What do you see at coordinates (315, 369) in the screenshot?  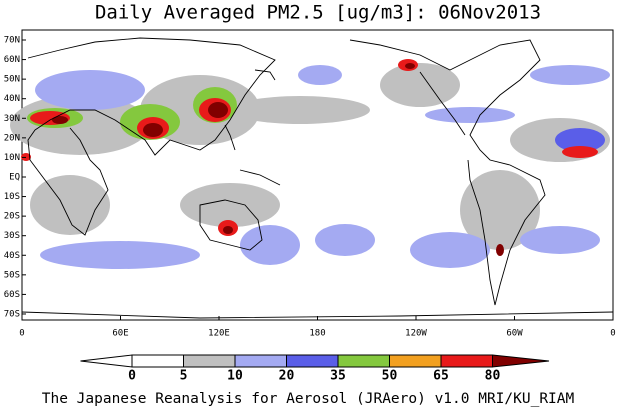 I see `colorbar: 0 5 10 20 35 50 65 80` at bounding box center [315, 369].